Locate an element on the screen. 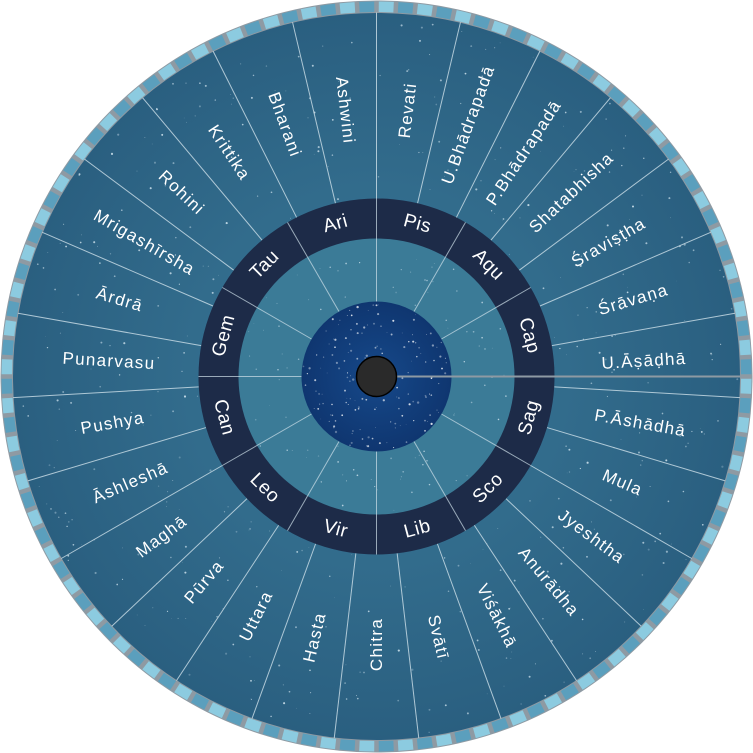 This screenshot has width=753, height=753. nakshatra-label: U.Āṣāḍhā is located at coordinates (644, 361).